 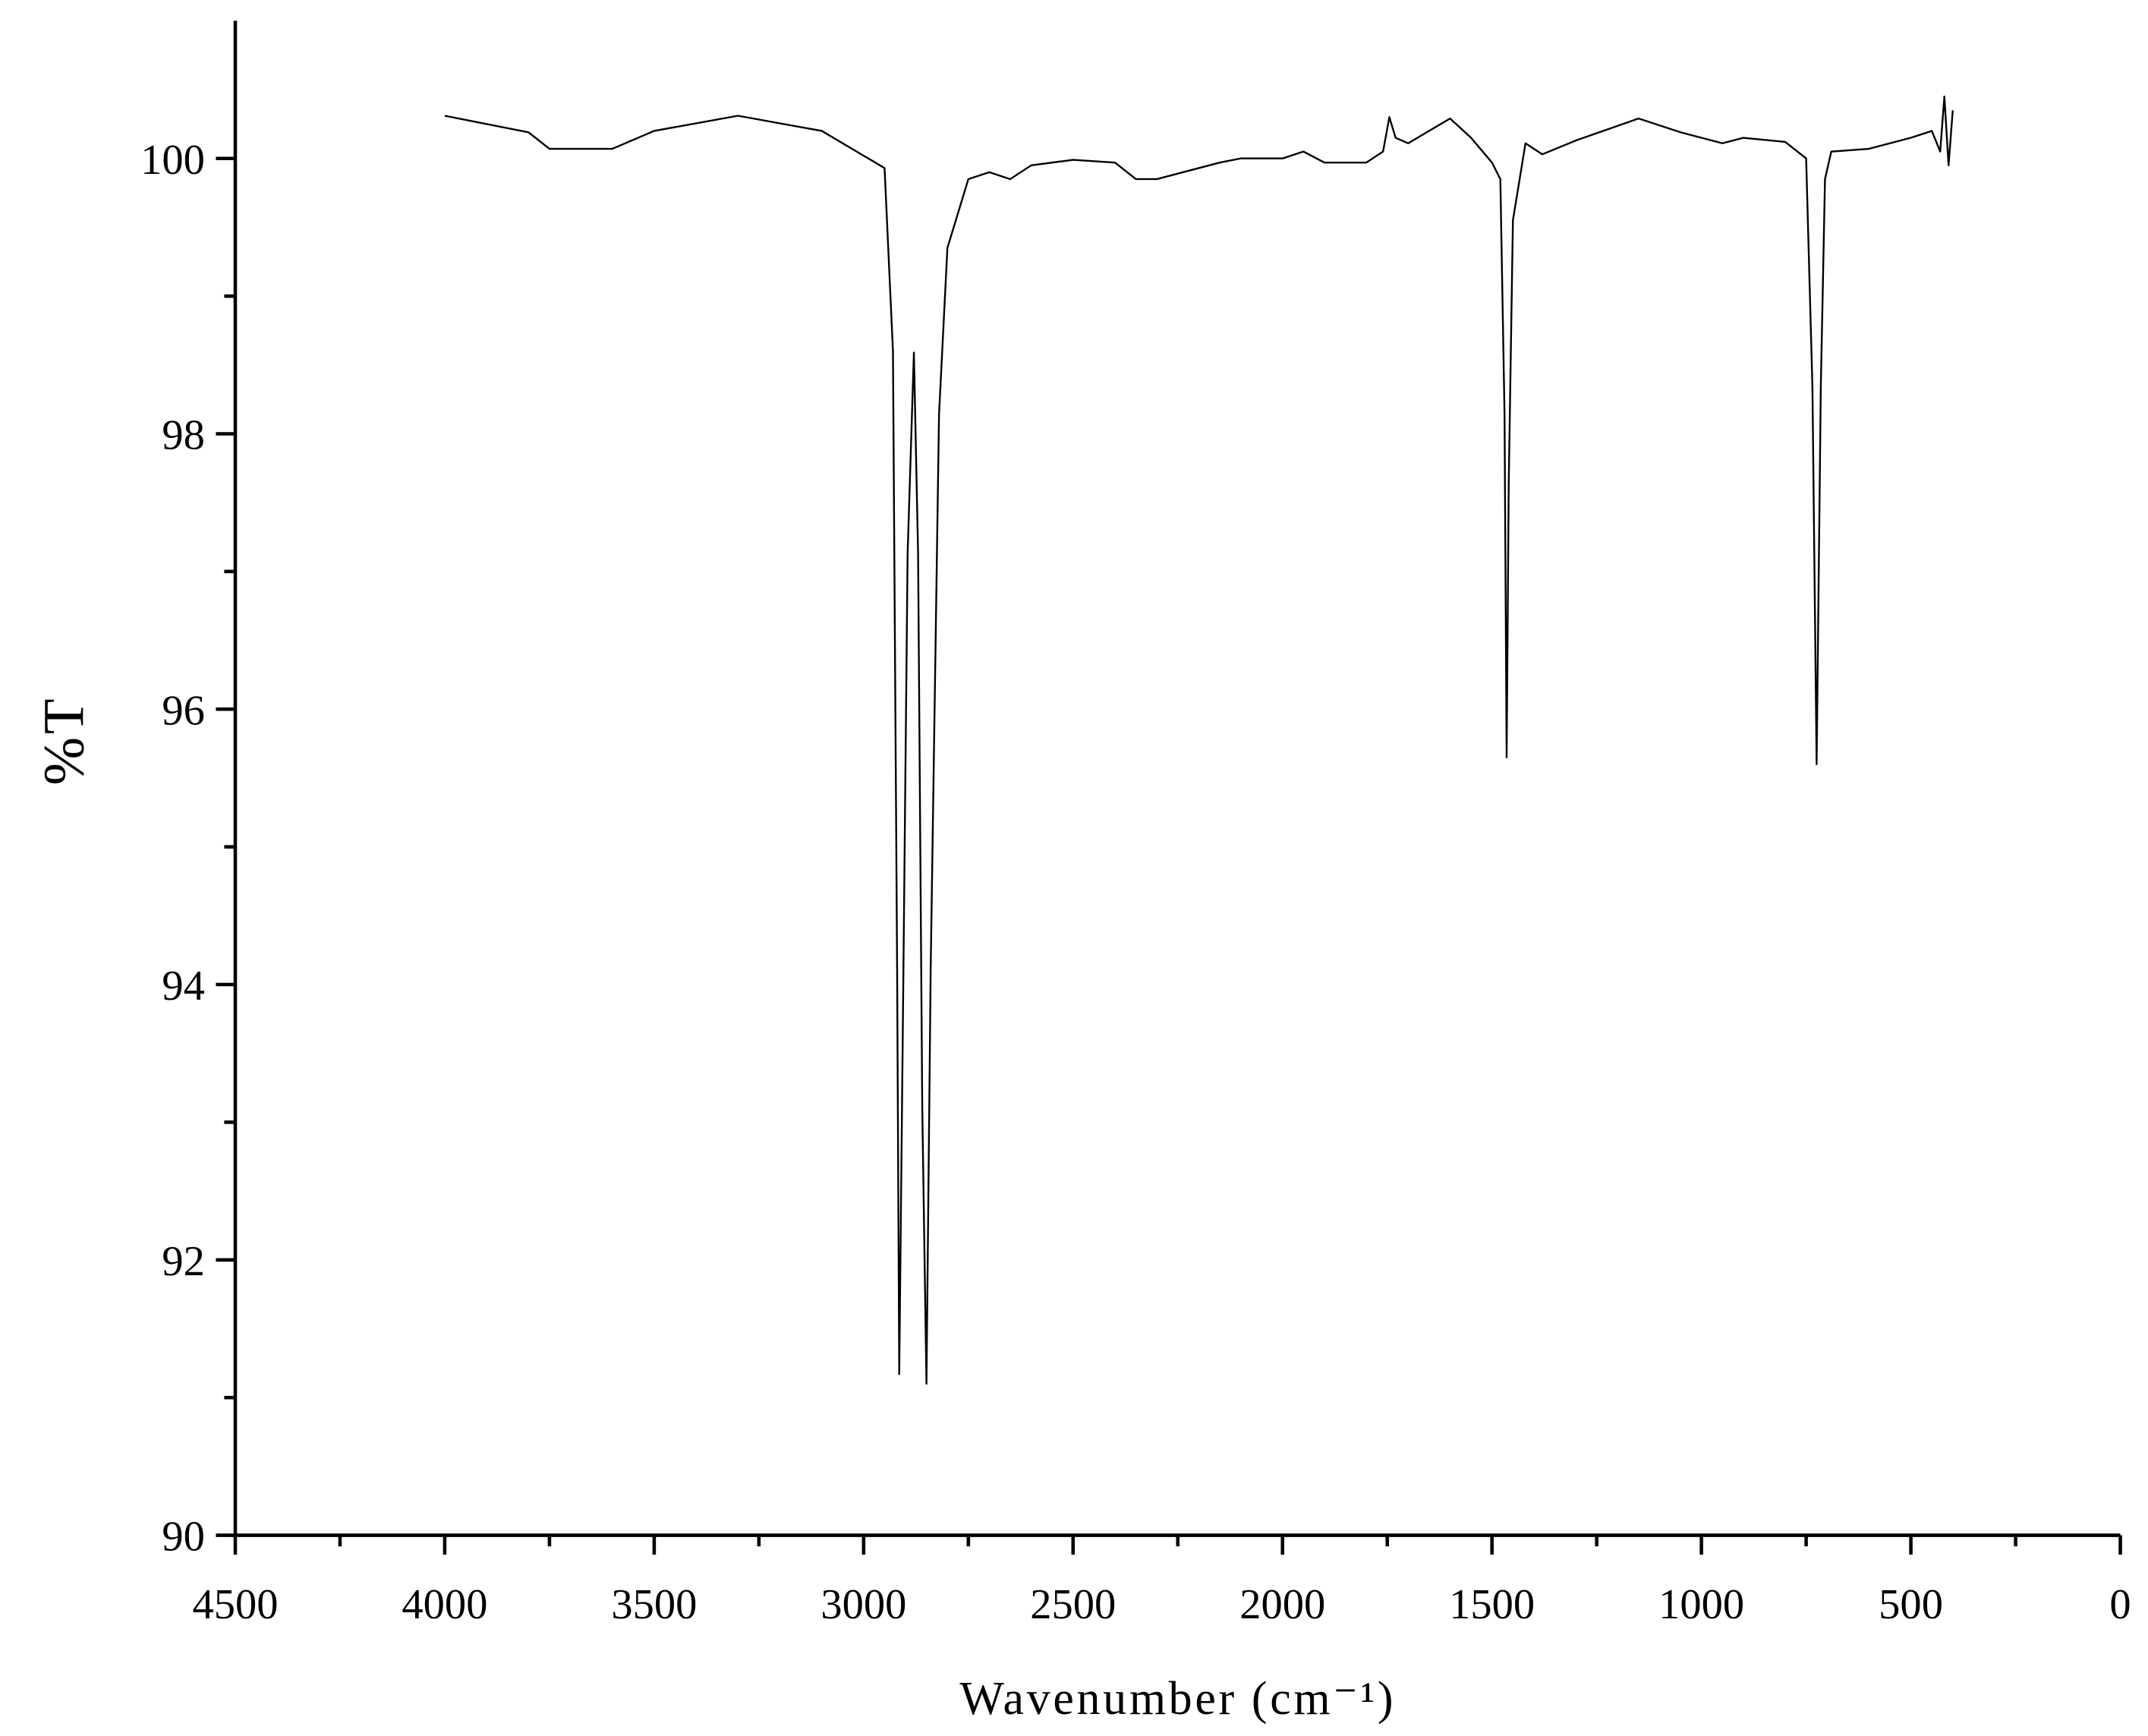 What do you see at coordinates (183, 1538) in the screenshot?
I see `y-tick-label: 90` at bounding box center [183, 1538].